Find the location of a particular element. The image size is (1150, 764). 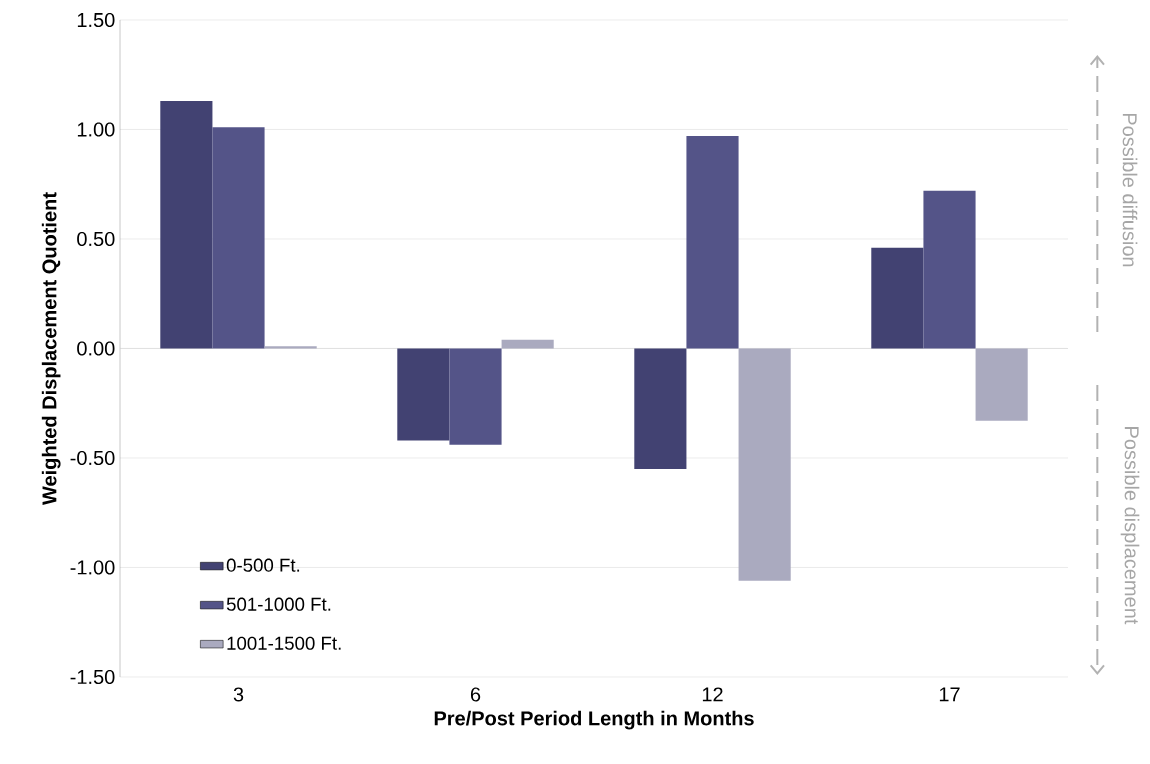

y-tick-label: -1.00 is located at coordinates (92, 567).